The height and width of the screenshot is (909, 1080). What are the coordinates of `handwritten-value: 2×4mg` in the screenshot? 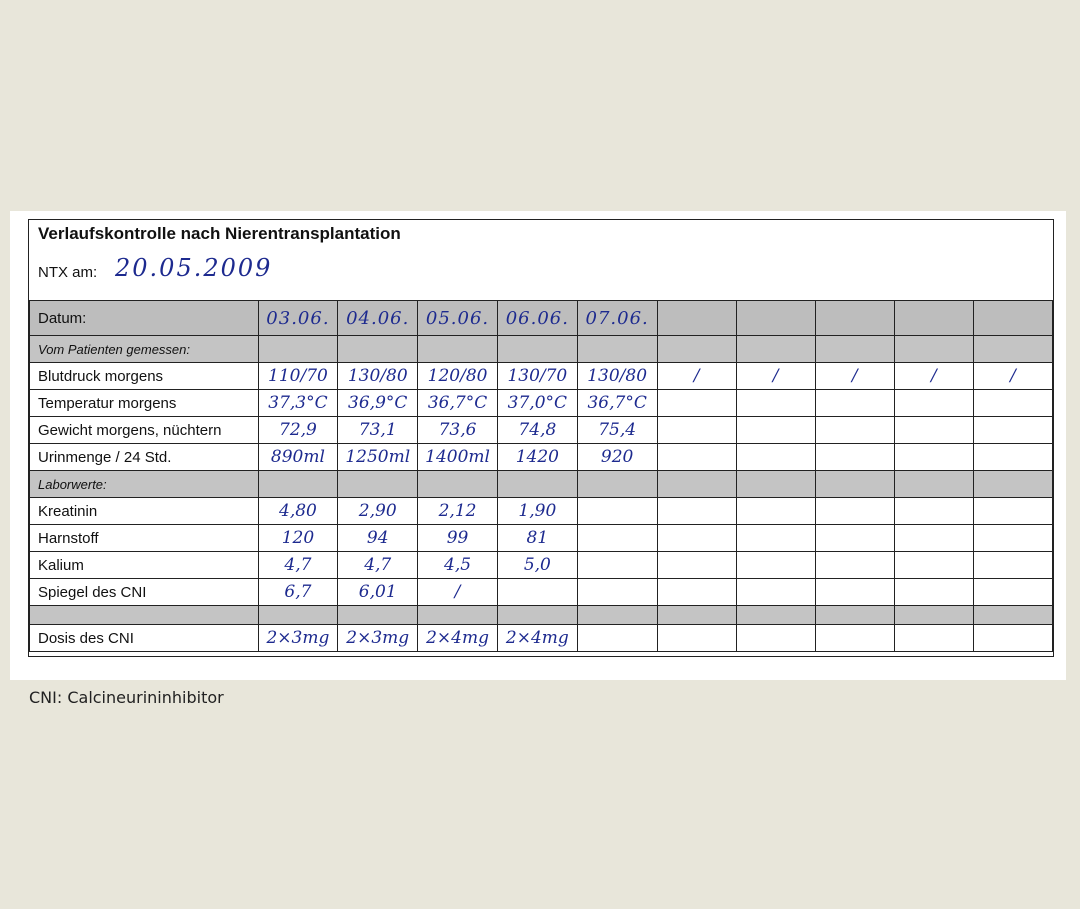 It's located at (537, 638).